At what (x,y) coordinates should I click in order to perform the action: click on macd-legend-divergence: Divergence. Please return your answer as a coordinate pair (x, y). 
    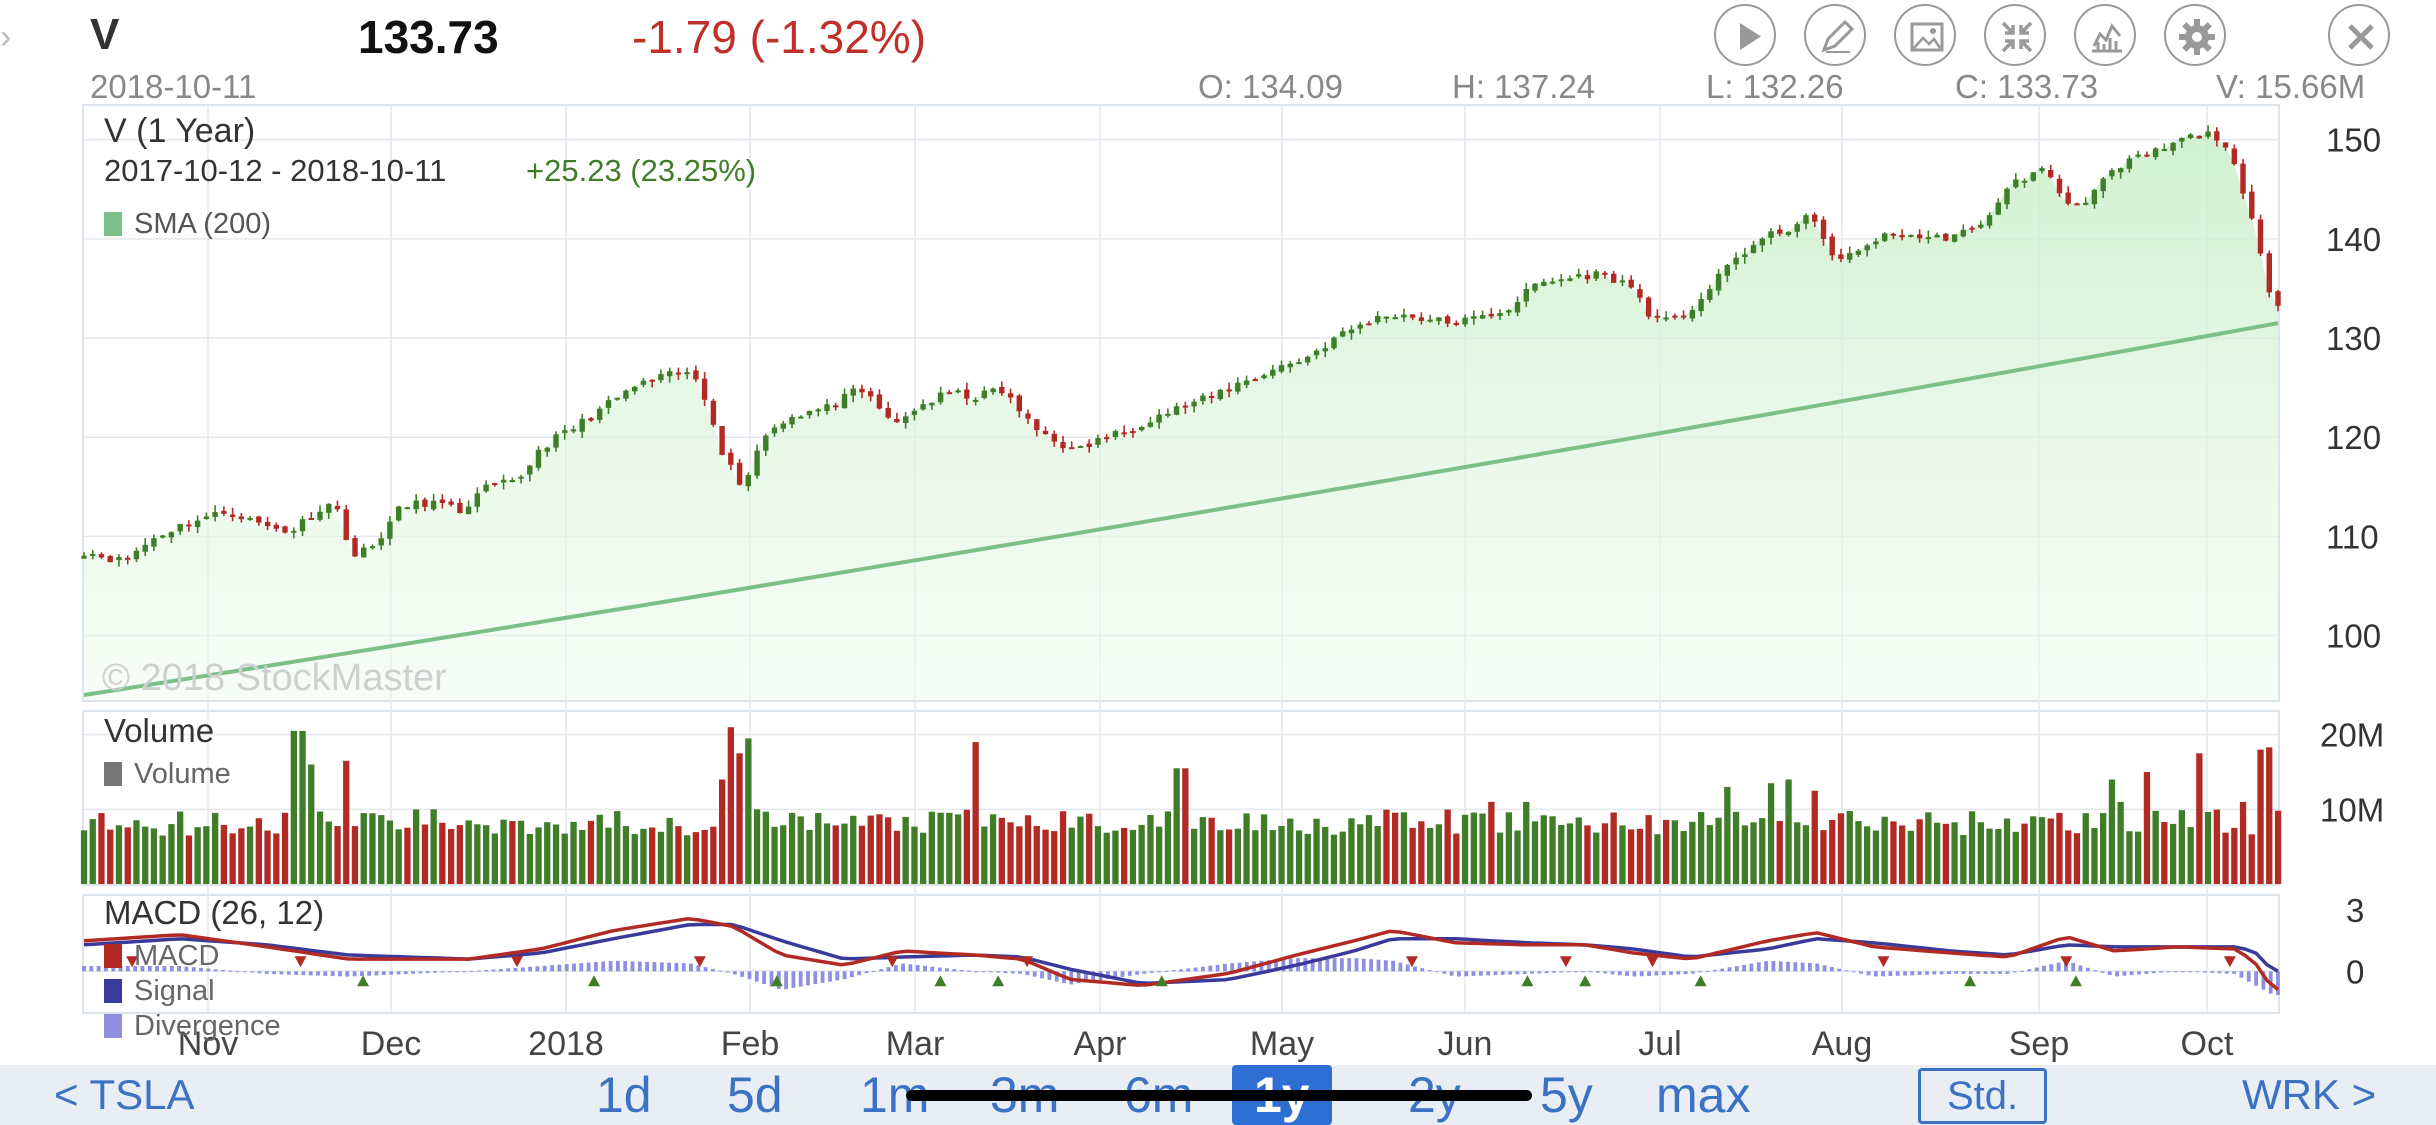
    Looking at the image, I should click on (192, 1026).